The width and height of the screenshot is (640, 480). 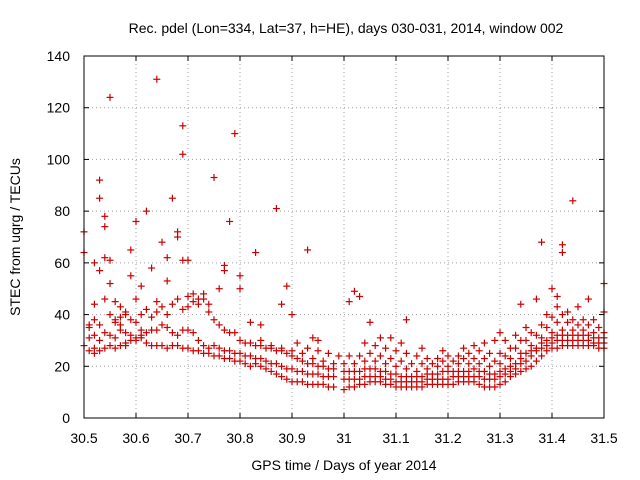 I want to click on x-tick-label: 31.2, so click(x=447, y=438).